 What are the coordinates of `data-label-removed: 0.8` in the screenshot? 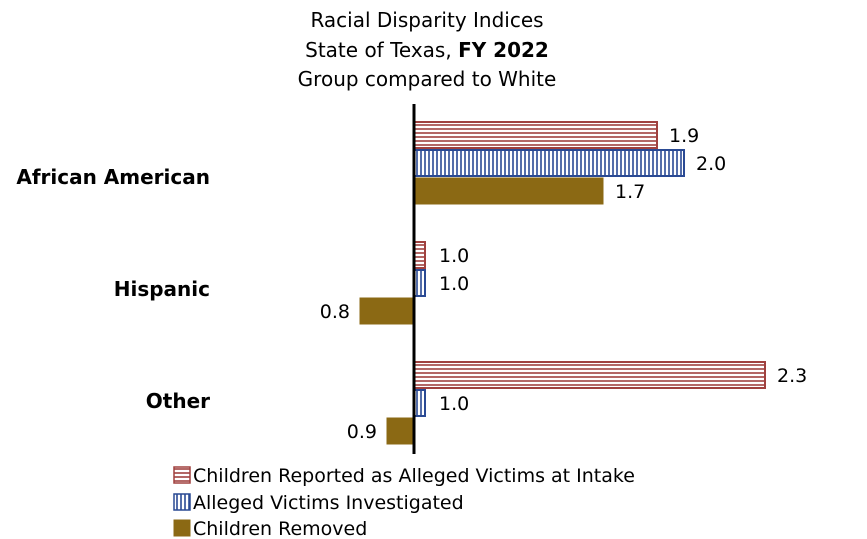 It's located at (335, 312).